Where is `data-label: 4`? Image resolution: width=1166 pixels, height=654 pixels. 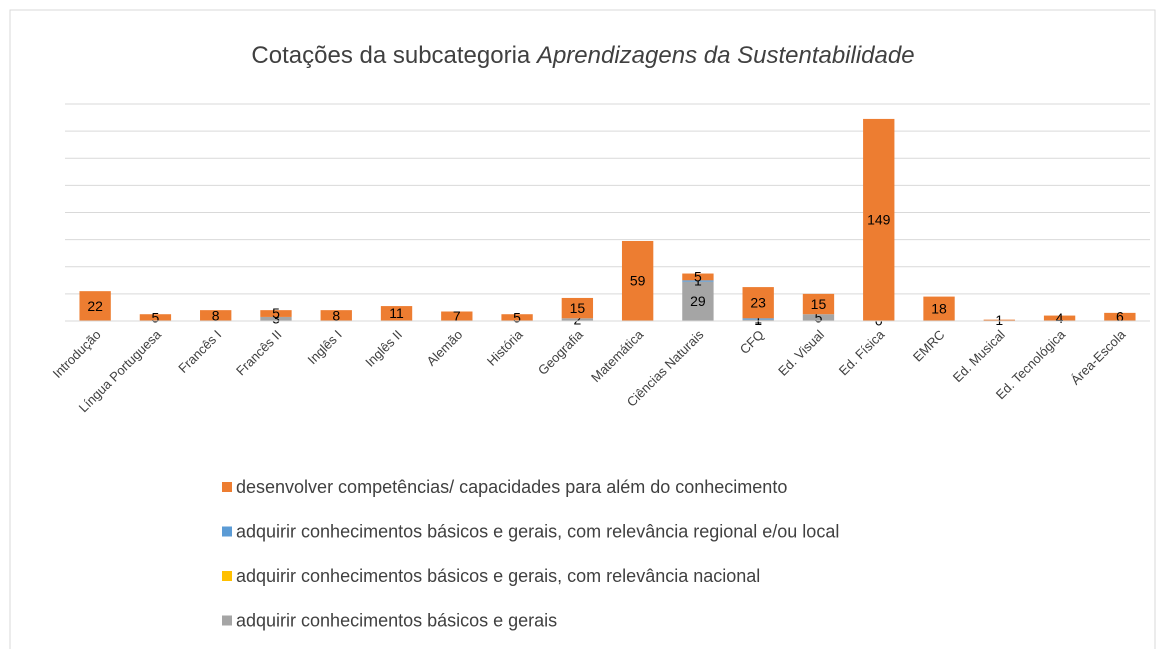
data-label: 4 is located at coordinates (1060, 318).